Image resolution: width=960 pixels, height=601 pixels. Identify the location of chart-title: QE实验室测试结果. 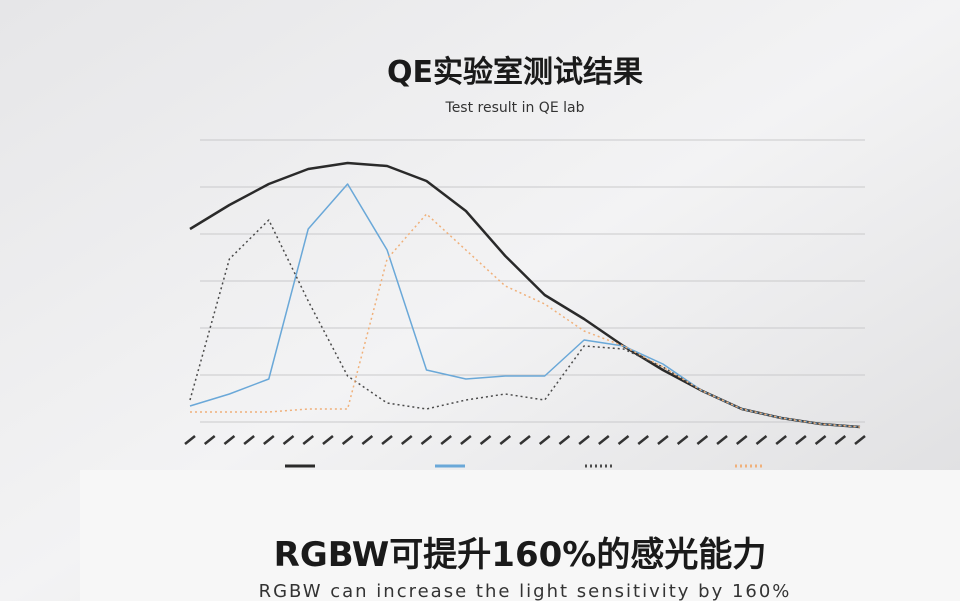
(515, 72).